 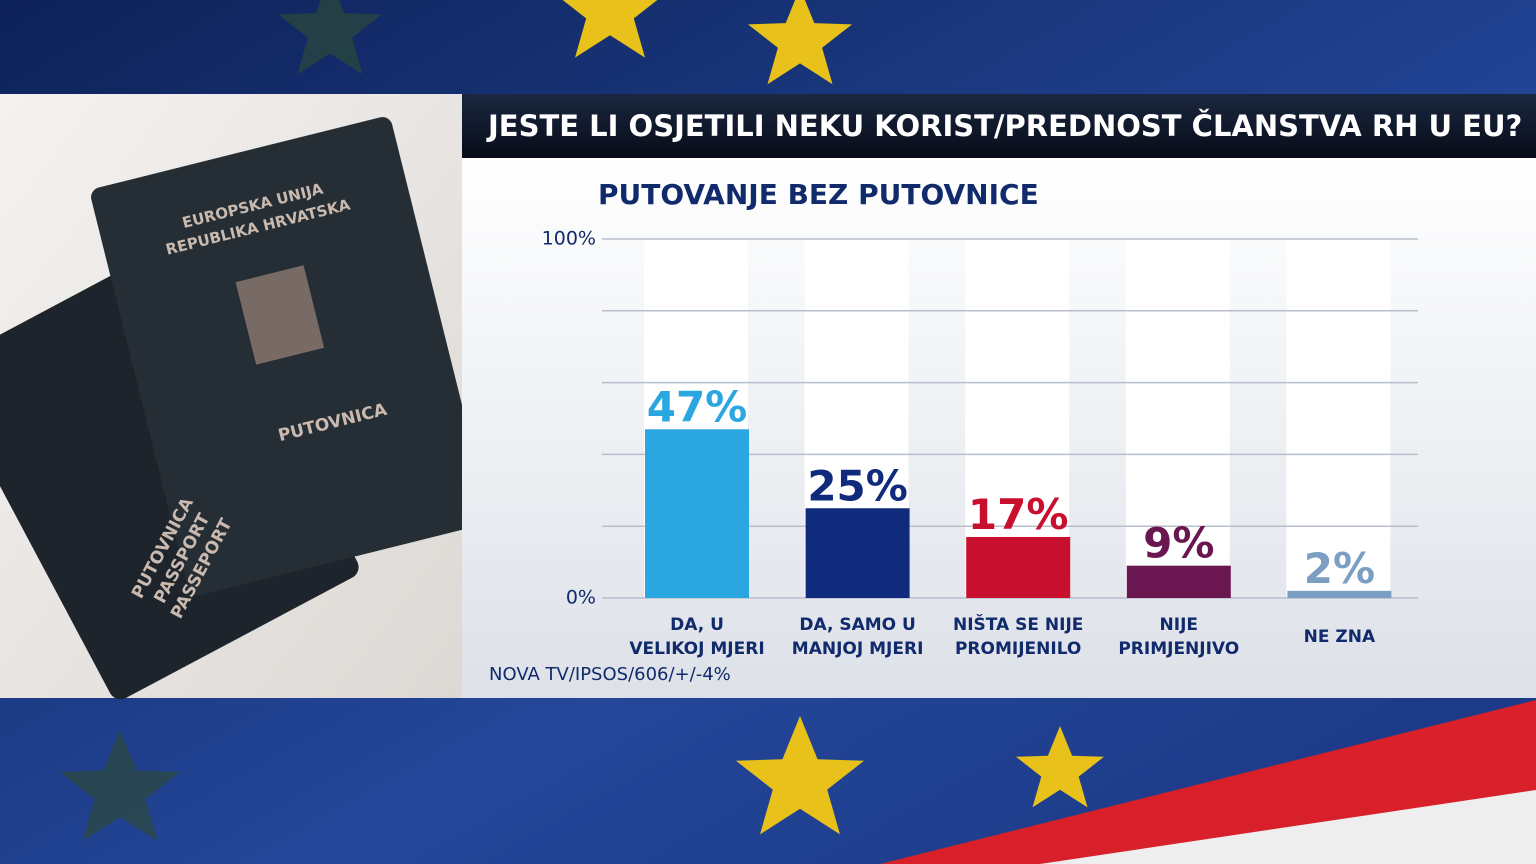 What do you see at coordinates (1339, 568) in the screenshot?
I see `value-label: 2%` at bounding box center [1339, 568].